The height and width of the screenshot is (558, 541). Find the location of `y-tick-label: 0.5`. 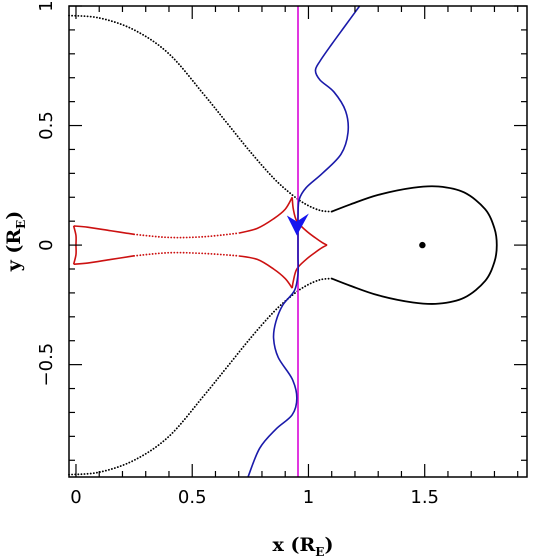

y-tick-label: 0.5 is located at coordinates (46, 125).